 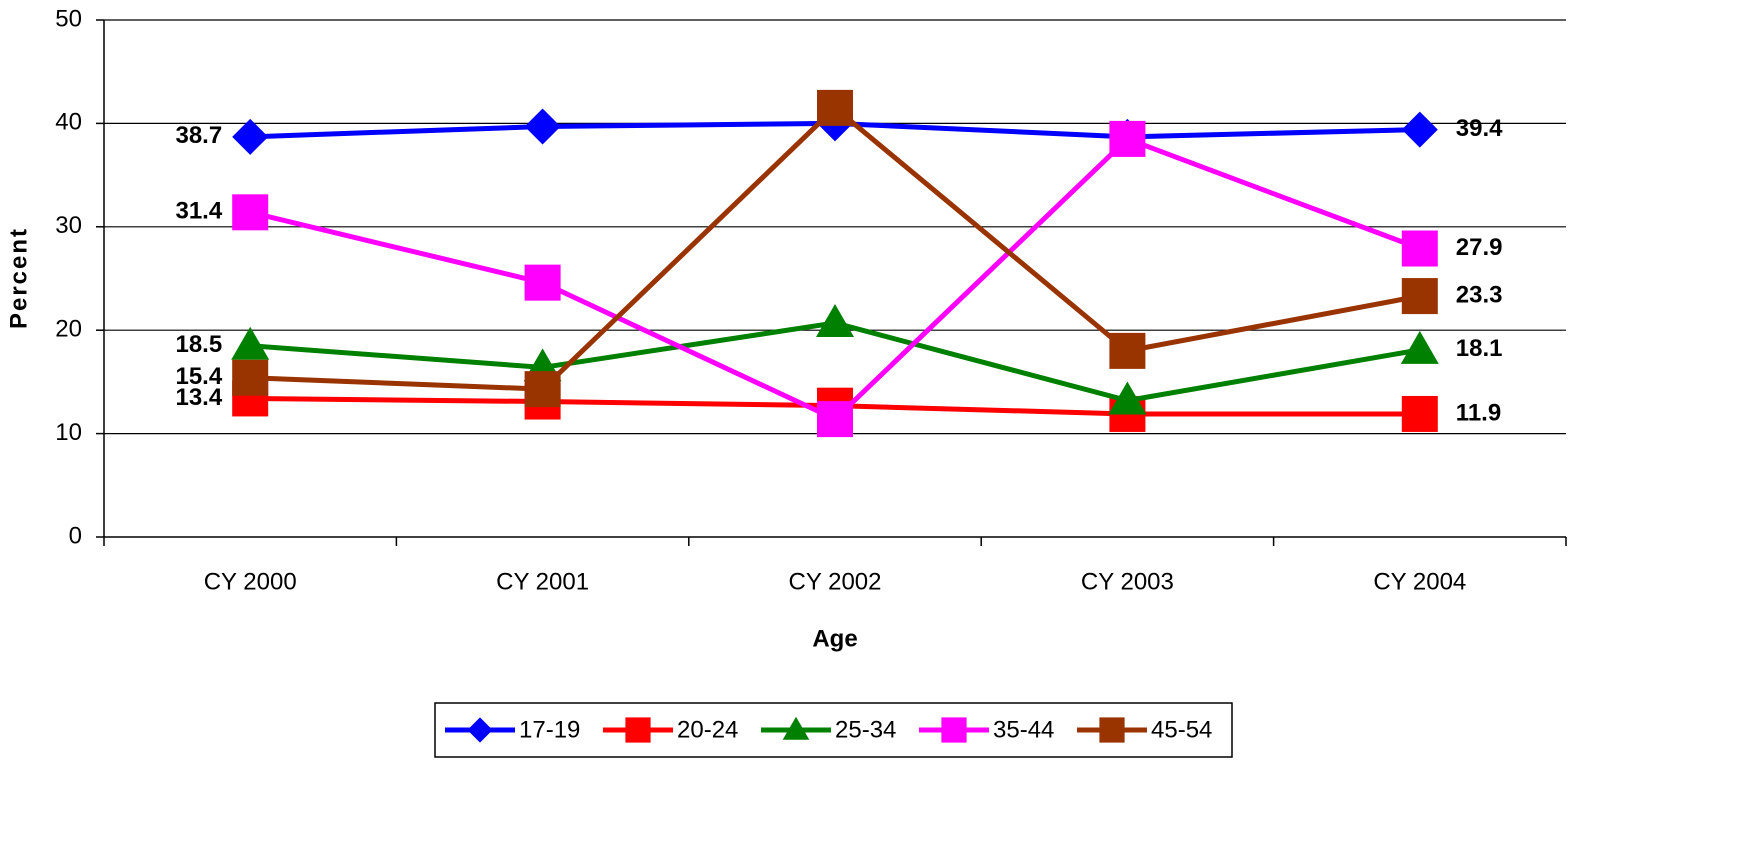 What do you see at coordinates (198, 397) in the screenshot?
I see `data-label: 13.4` at bounding box center [198, 397].